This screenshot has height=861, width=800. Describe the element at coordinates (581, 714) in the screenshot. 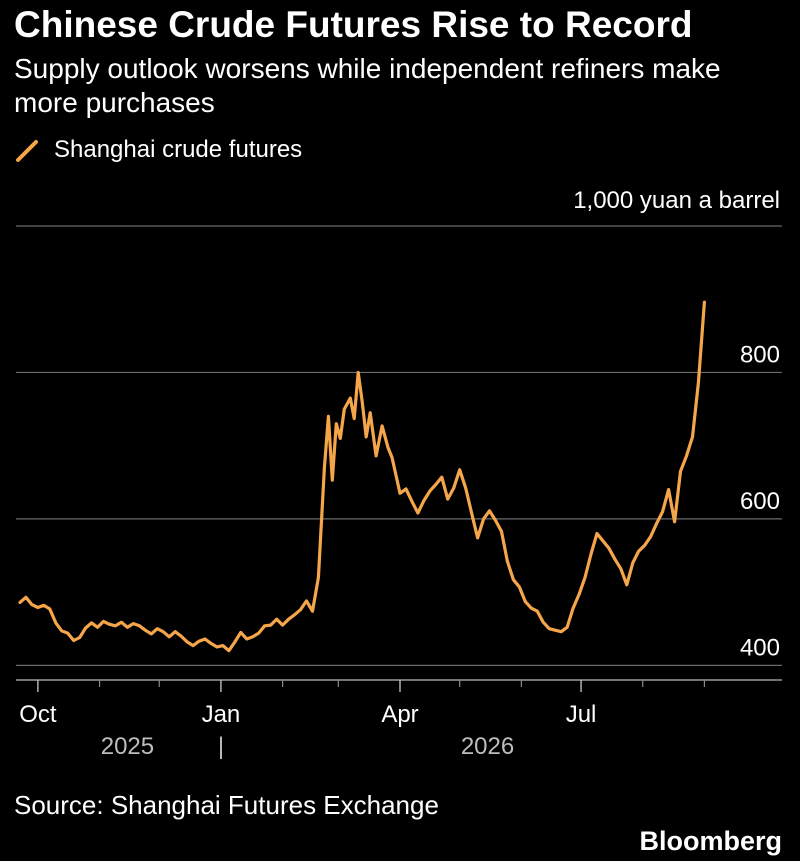

I see `x-tick-label-jul: Jul` at that location.